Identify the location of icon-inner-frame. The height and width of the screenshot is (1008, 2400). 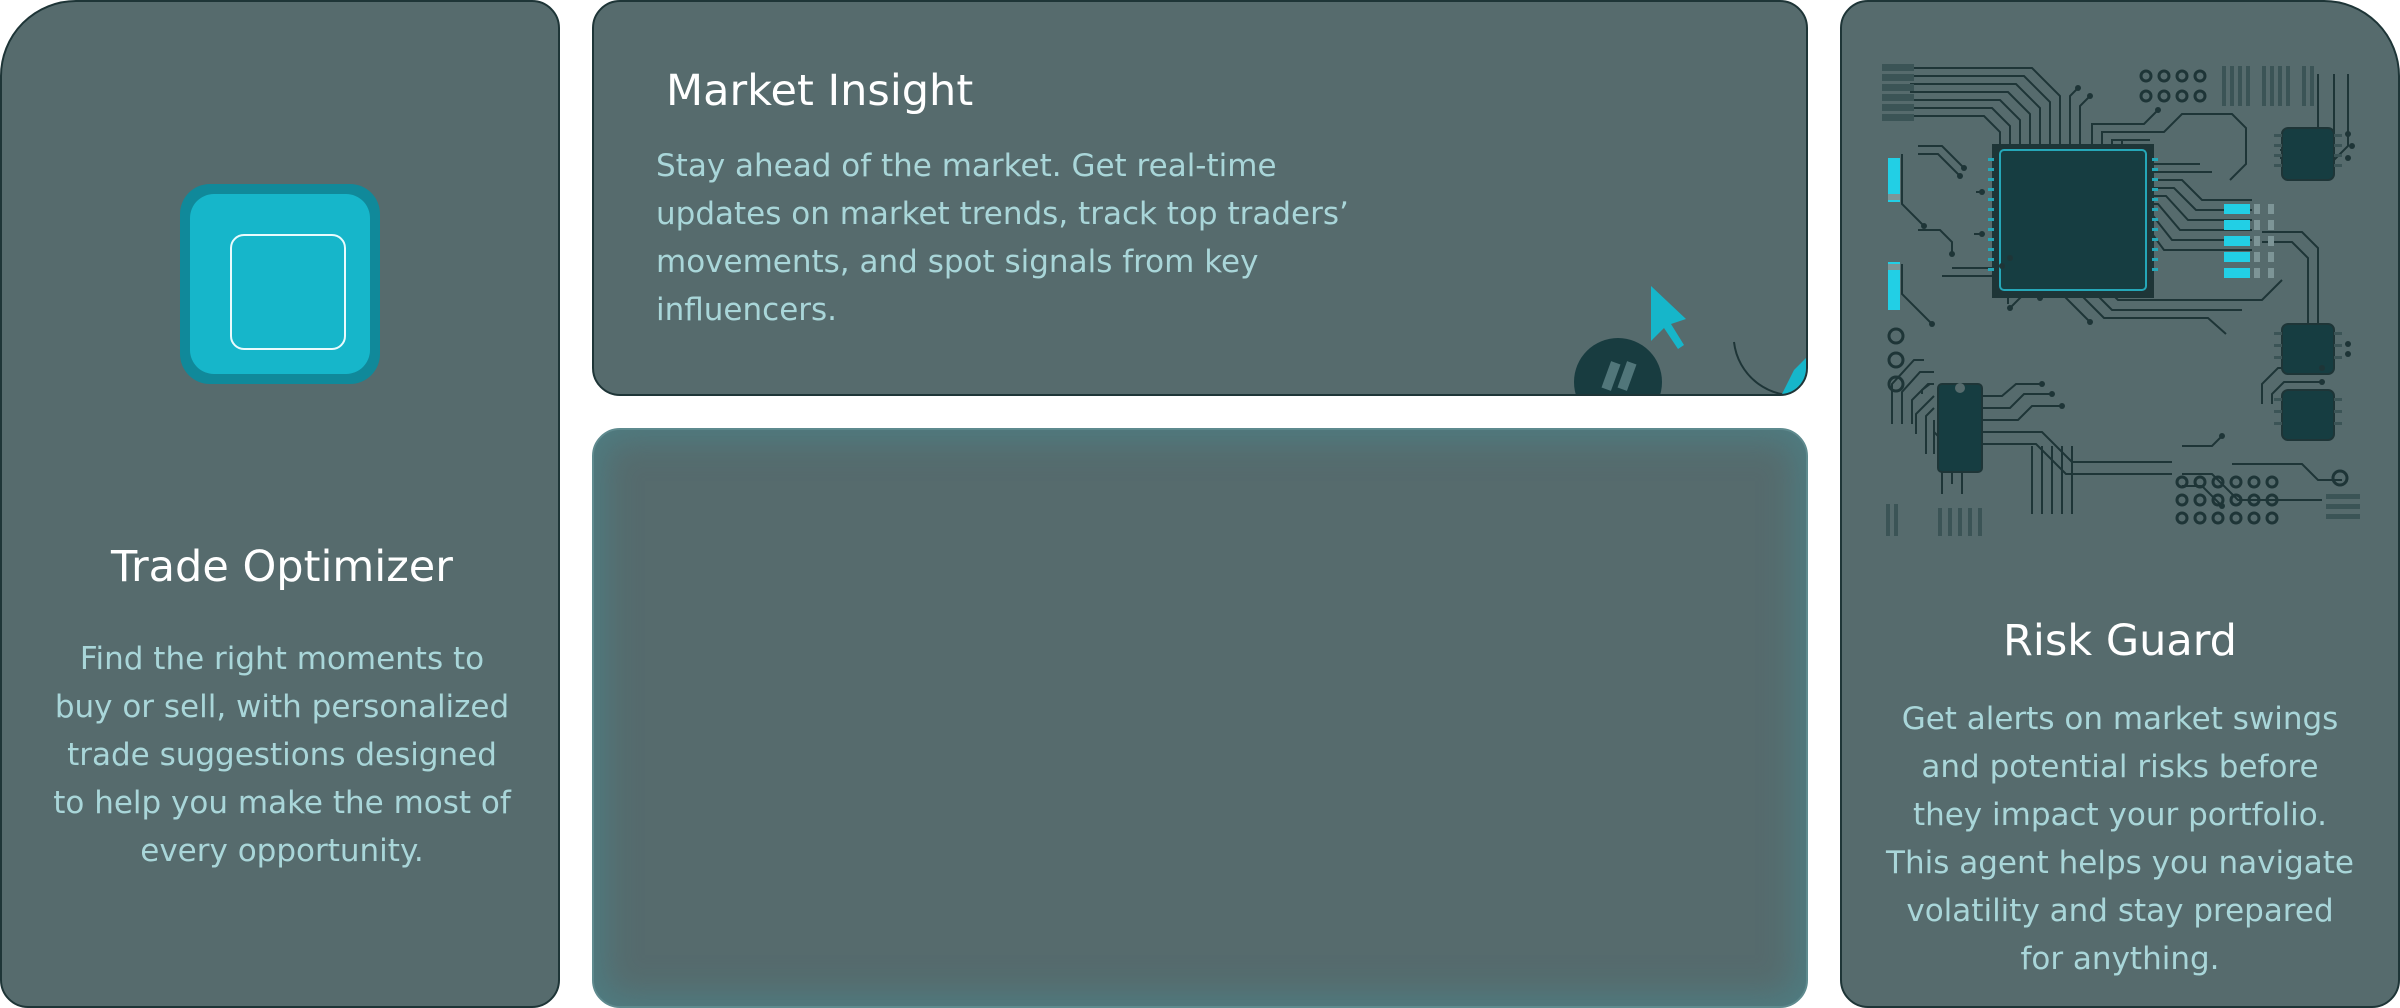
(288, 292).